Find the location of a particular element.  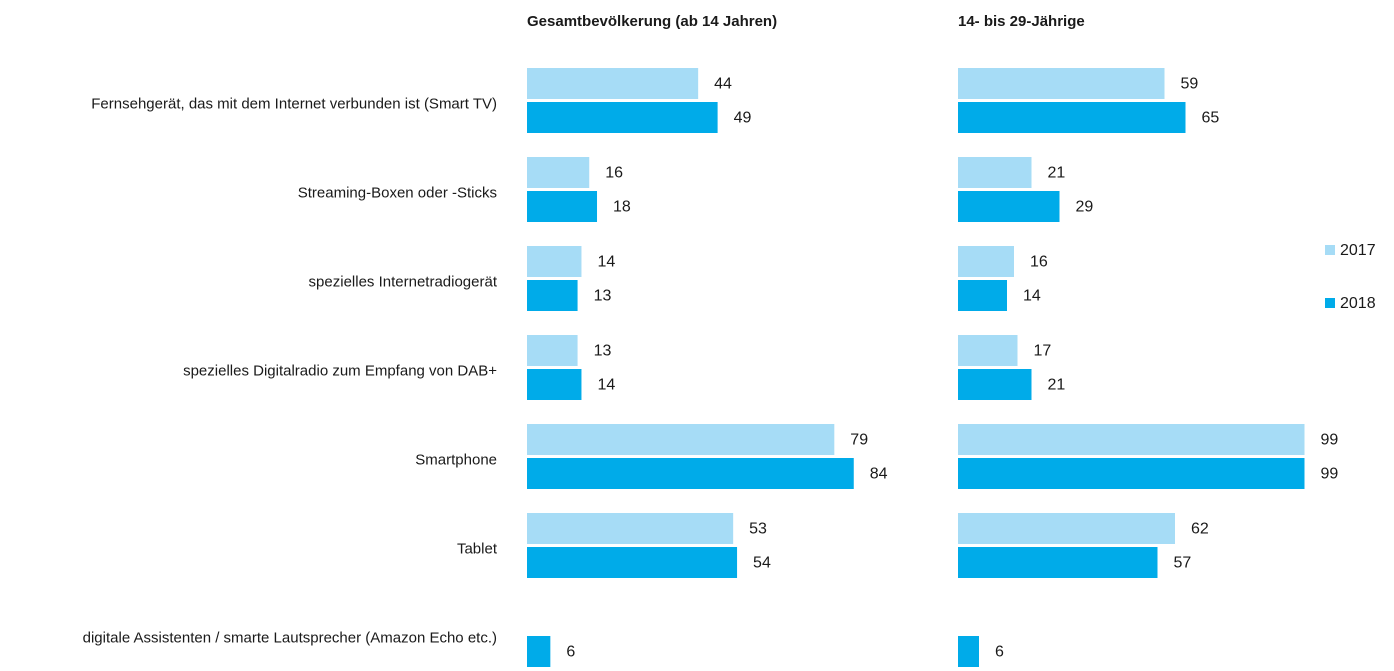

value-label: 54 is located at coordinates (762, 563).